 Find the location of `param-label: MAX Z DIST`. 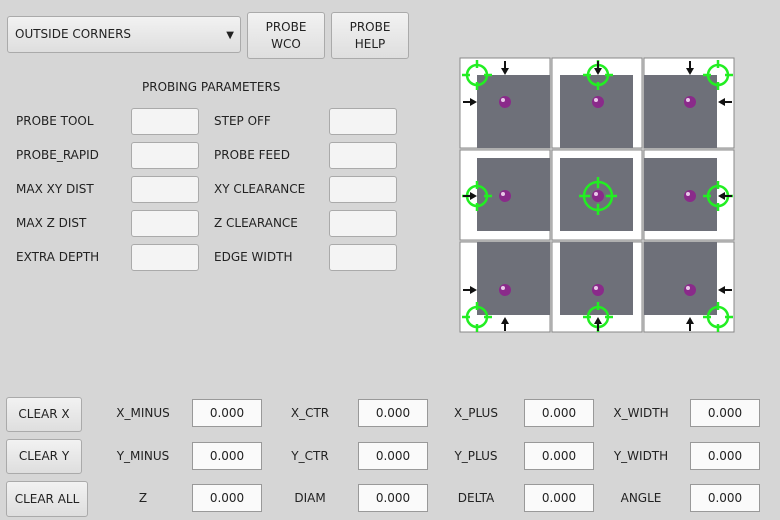

param-label: MAX Z DIST is located at coordinates (51, 223).